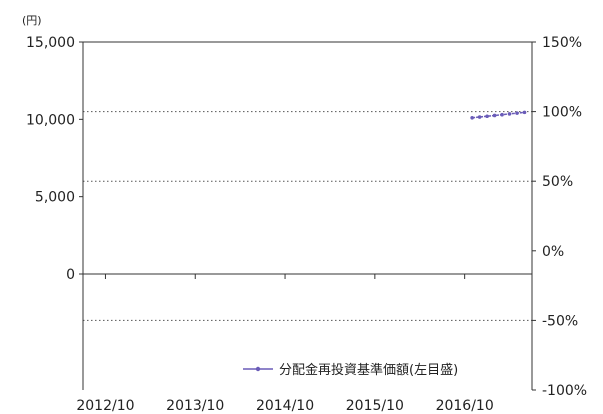 The height and width of the screenshot is (414, 603). Describe the element at coordinates (498, 115) in the screenshot. I see `series` at that location.